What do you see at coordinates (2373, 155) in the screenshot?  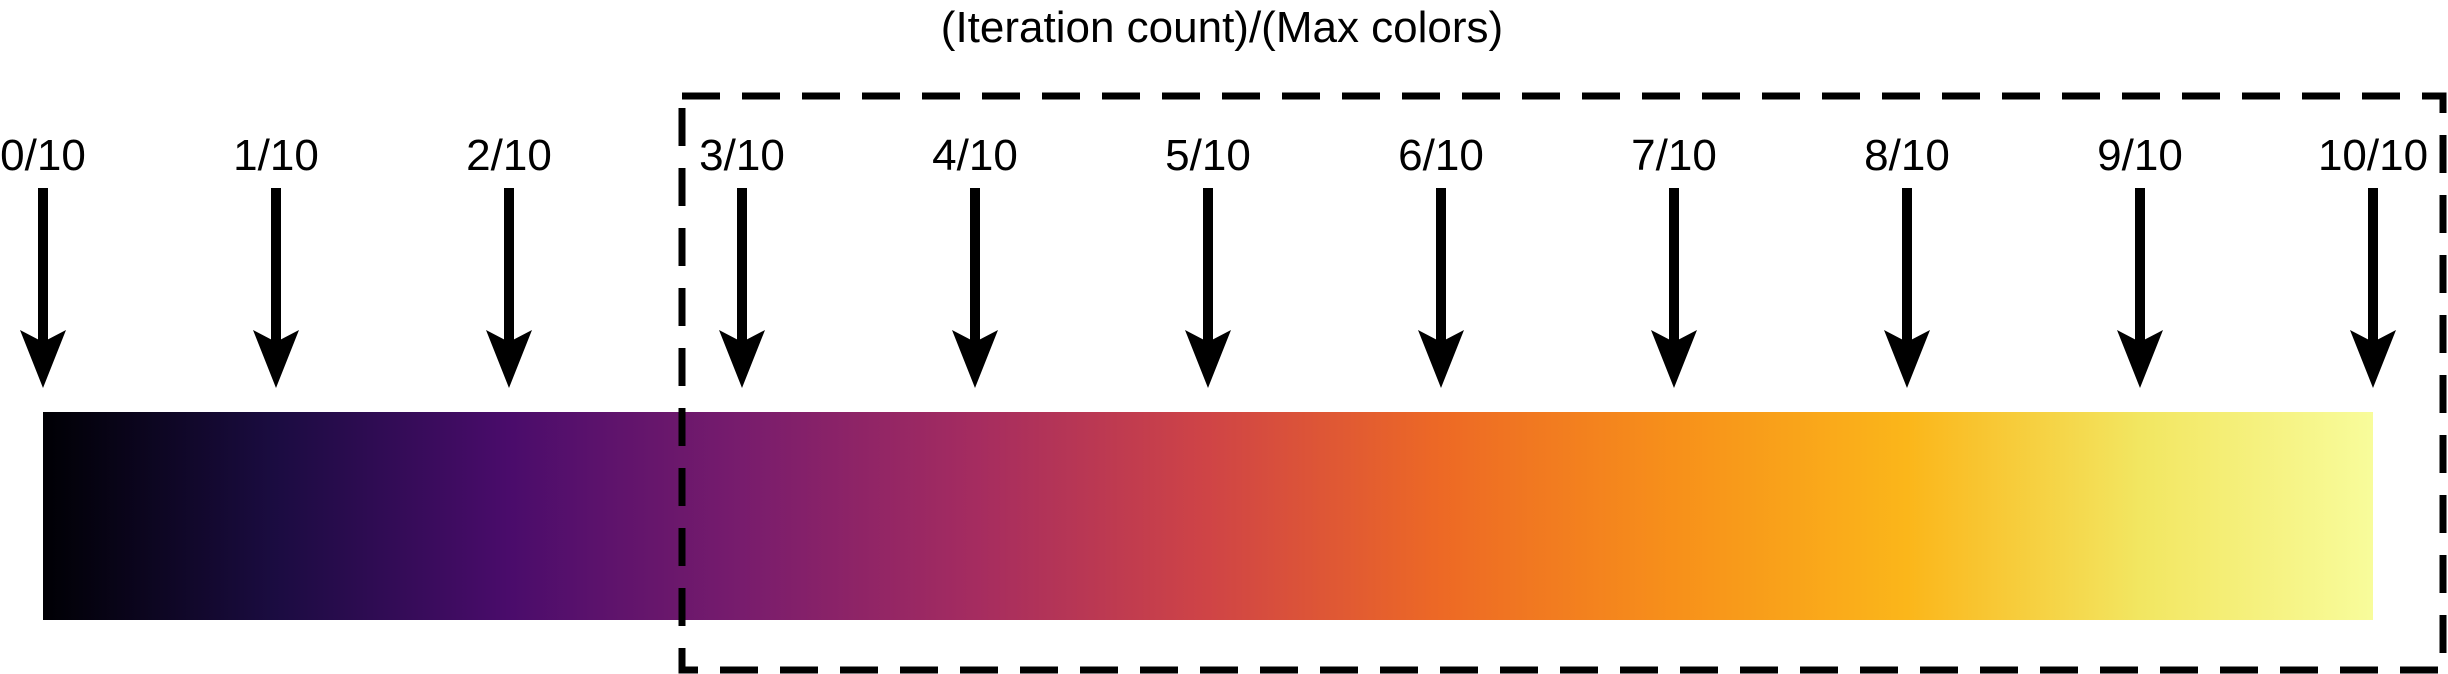 I see `tick-label: 10/10` at bounding box center [2373, 155].